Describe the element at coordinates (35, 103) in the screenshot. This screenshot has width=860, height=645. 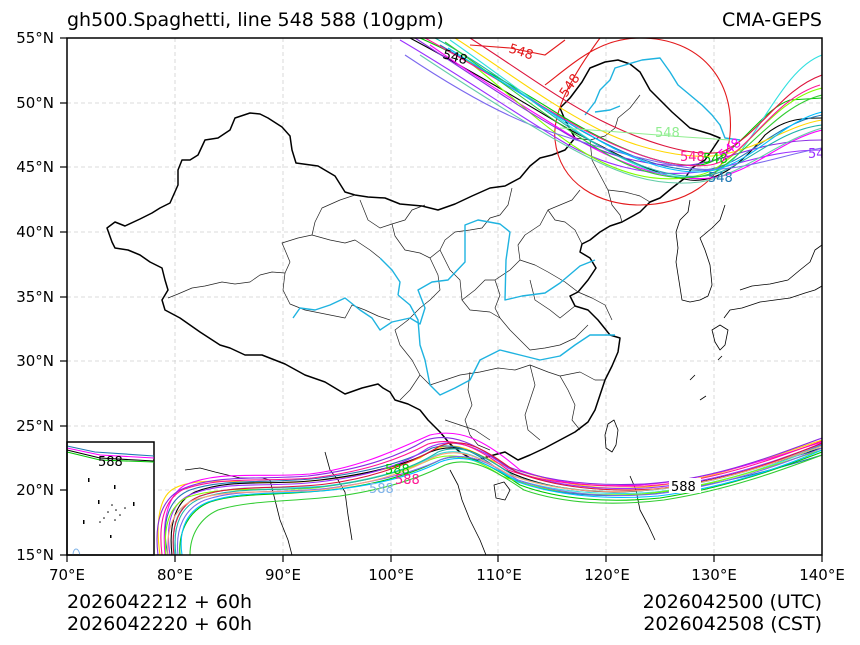
I see `y-tick-50n: 50°N` at that location.